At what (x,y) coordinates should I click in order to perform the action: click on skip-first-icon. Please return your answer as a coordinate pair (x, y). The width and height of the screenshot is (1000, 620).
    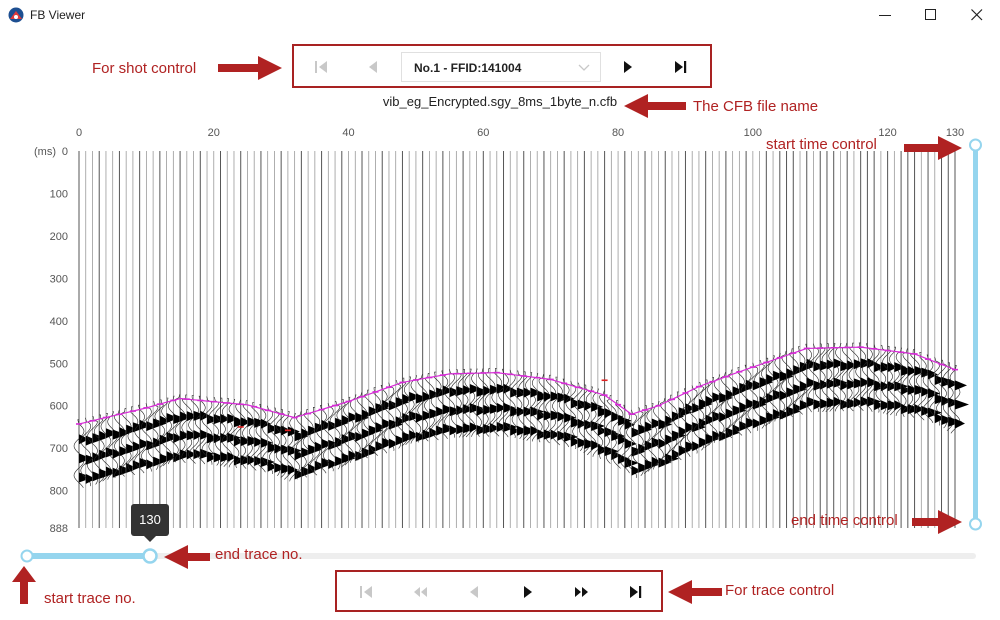
    Looking at the image, I should click on (321, 67).